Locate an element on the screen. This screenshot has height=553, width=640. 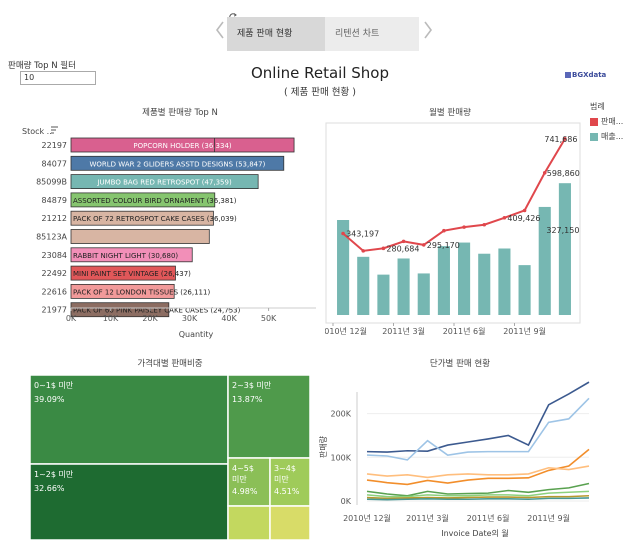
top-n-filter-input: 10 is located at coordinates (58, 78).